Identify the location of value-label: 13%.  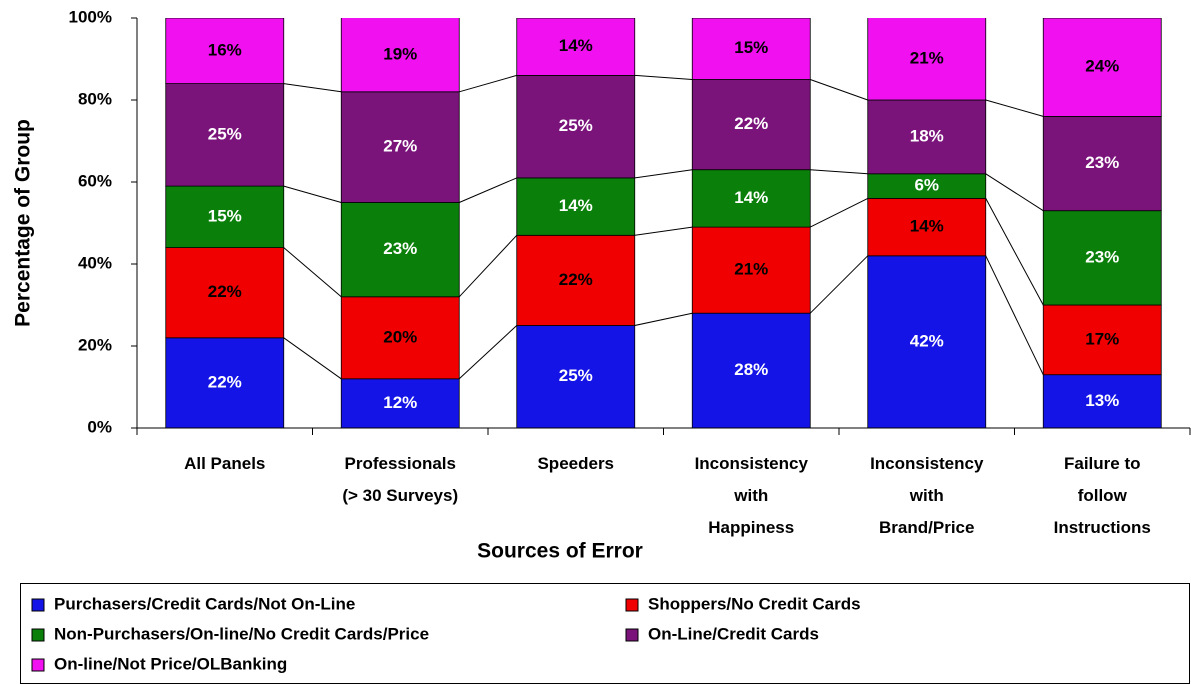
(1102, 400).